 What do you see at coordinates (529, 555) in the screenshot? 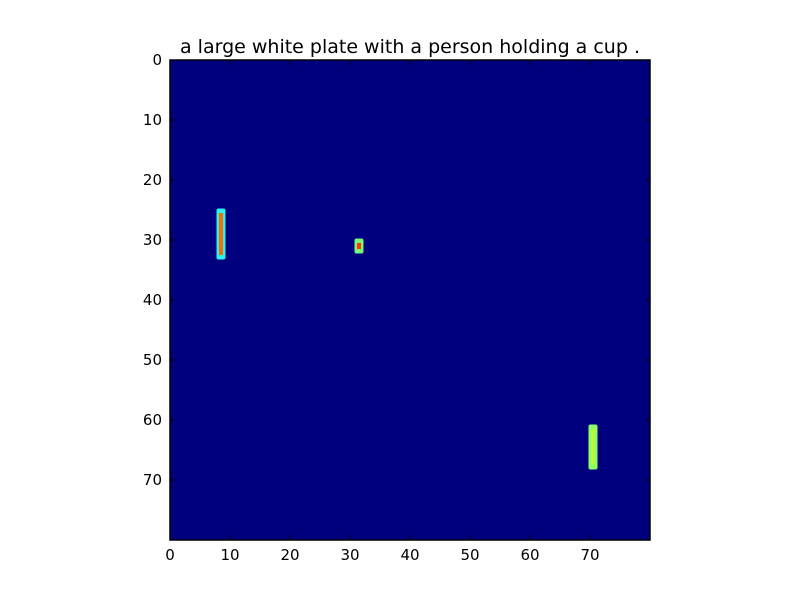
I see `x-tick-label: 60` at bounding box center [529, 555].